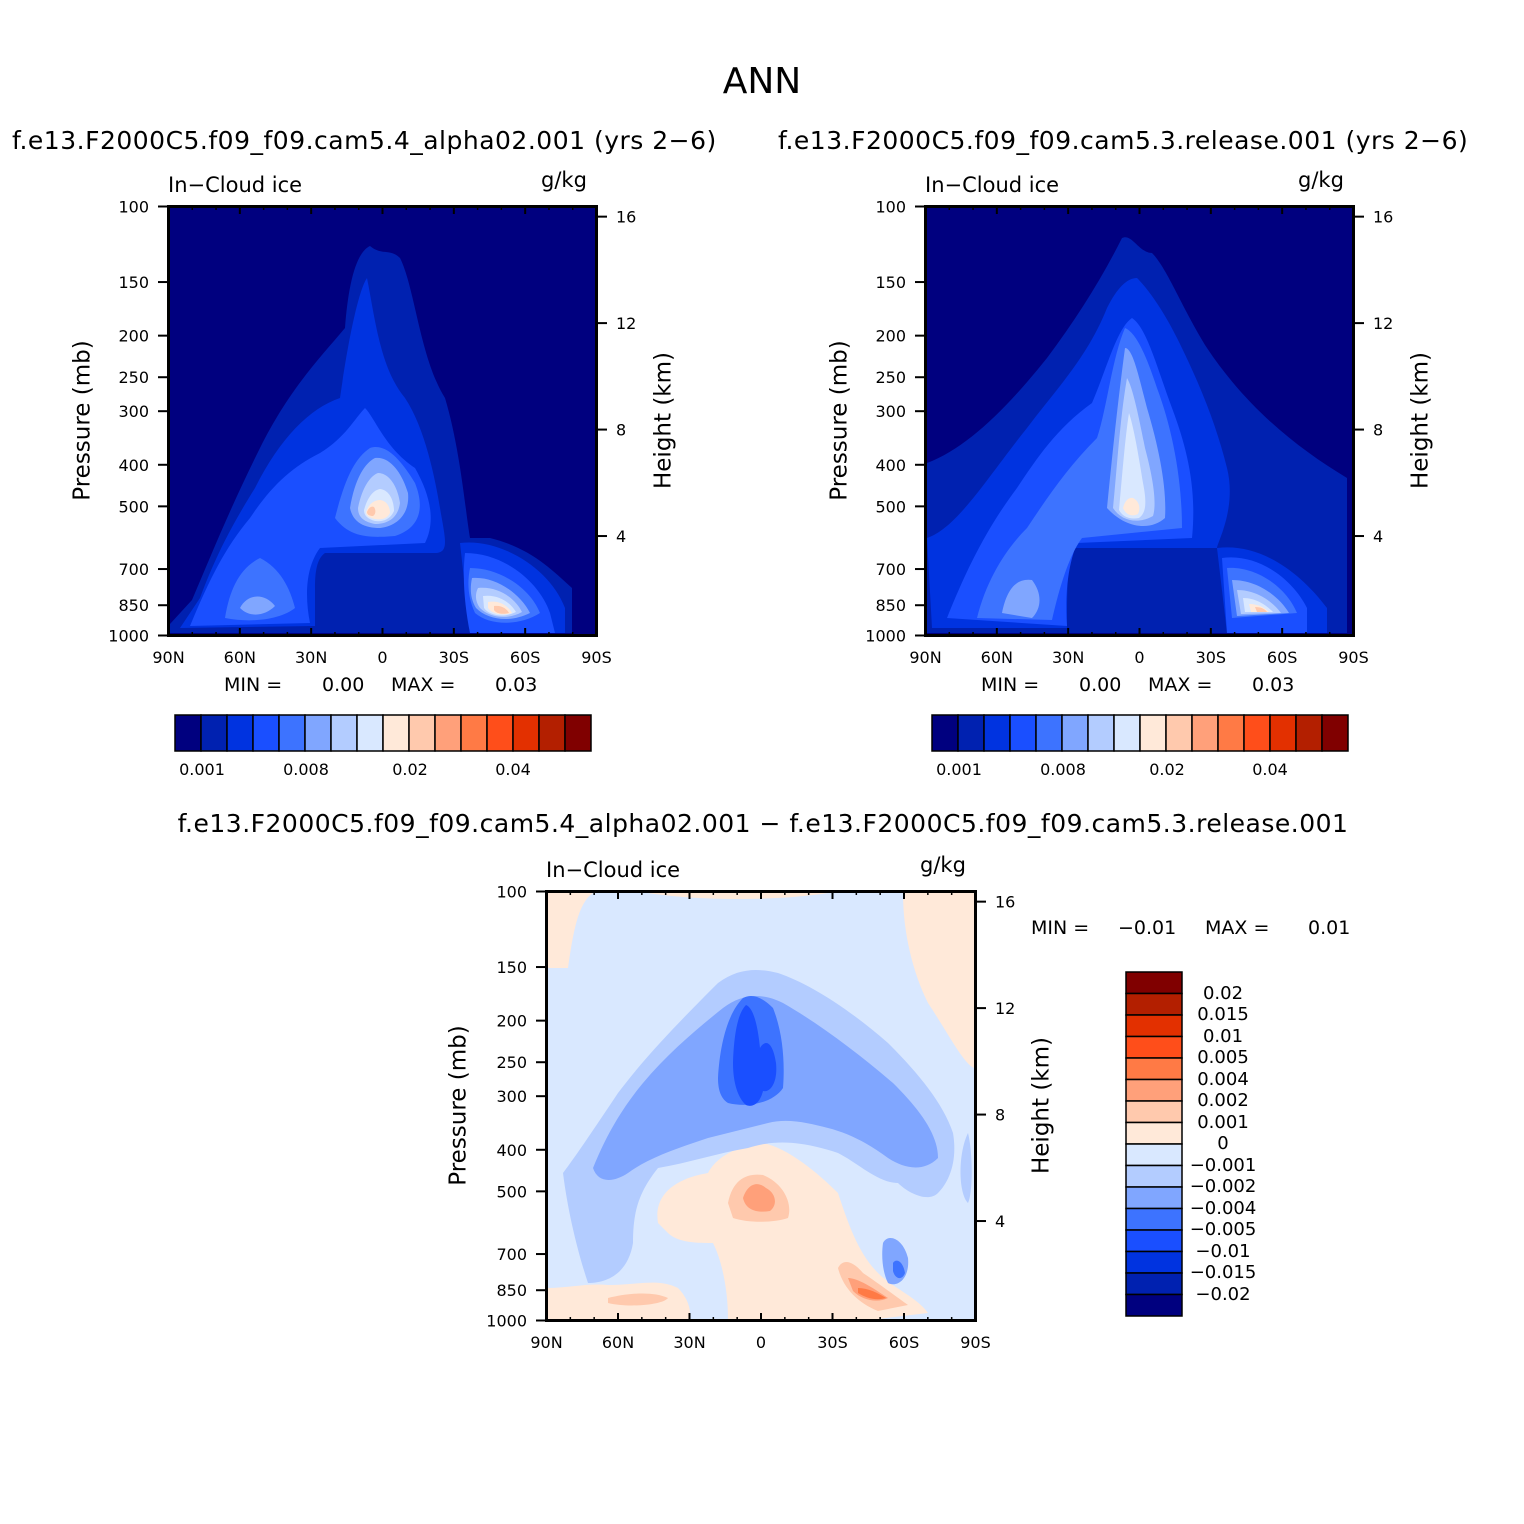 This screenshot has width=1524, height=1524. I want to click on y-pressure-tick-label: 300, so click(890, 411).